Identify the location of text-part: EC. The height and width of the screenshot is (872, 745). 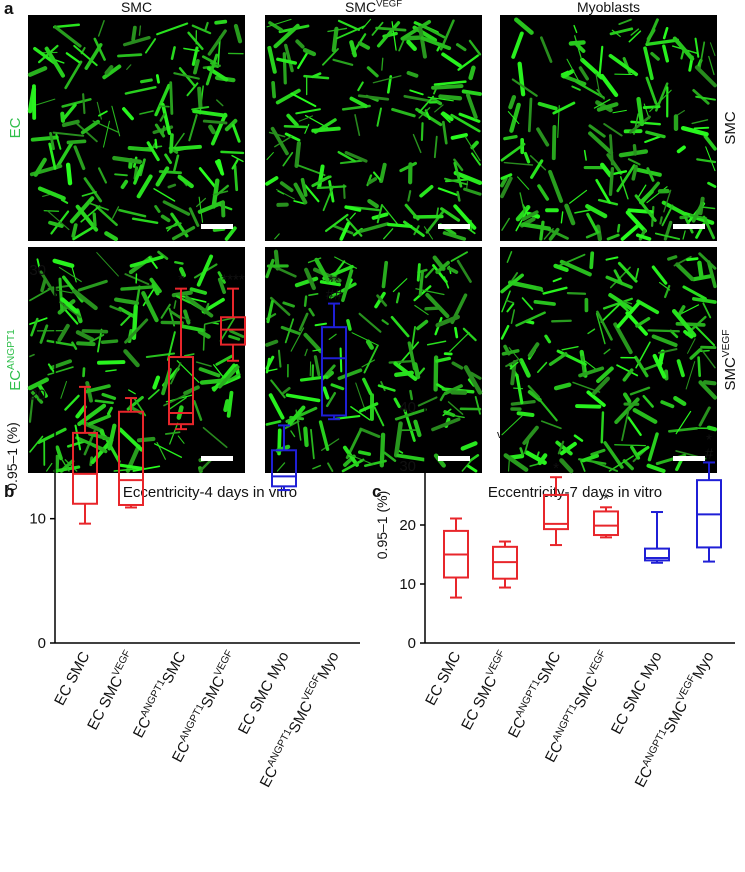
(269, 777).